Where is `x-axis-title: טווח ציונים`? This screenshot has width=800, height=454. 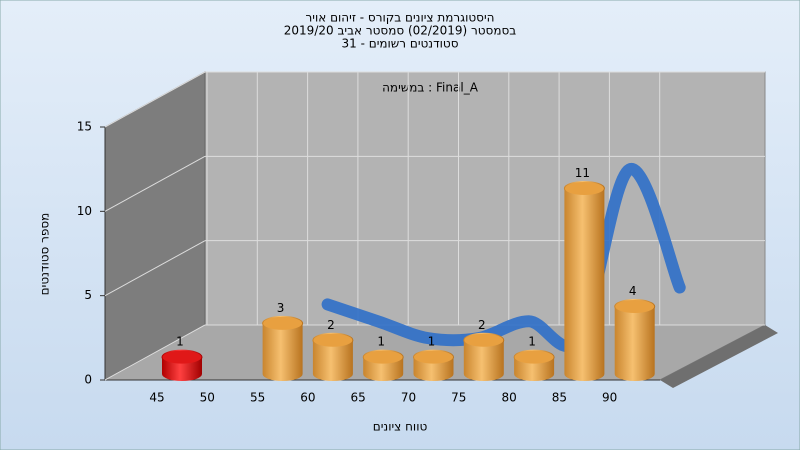 x-axis-title: טווח ציונים is located at coordinates (400, 427).